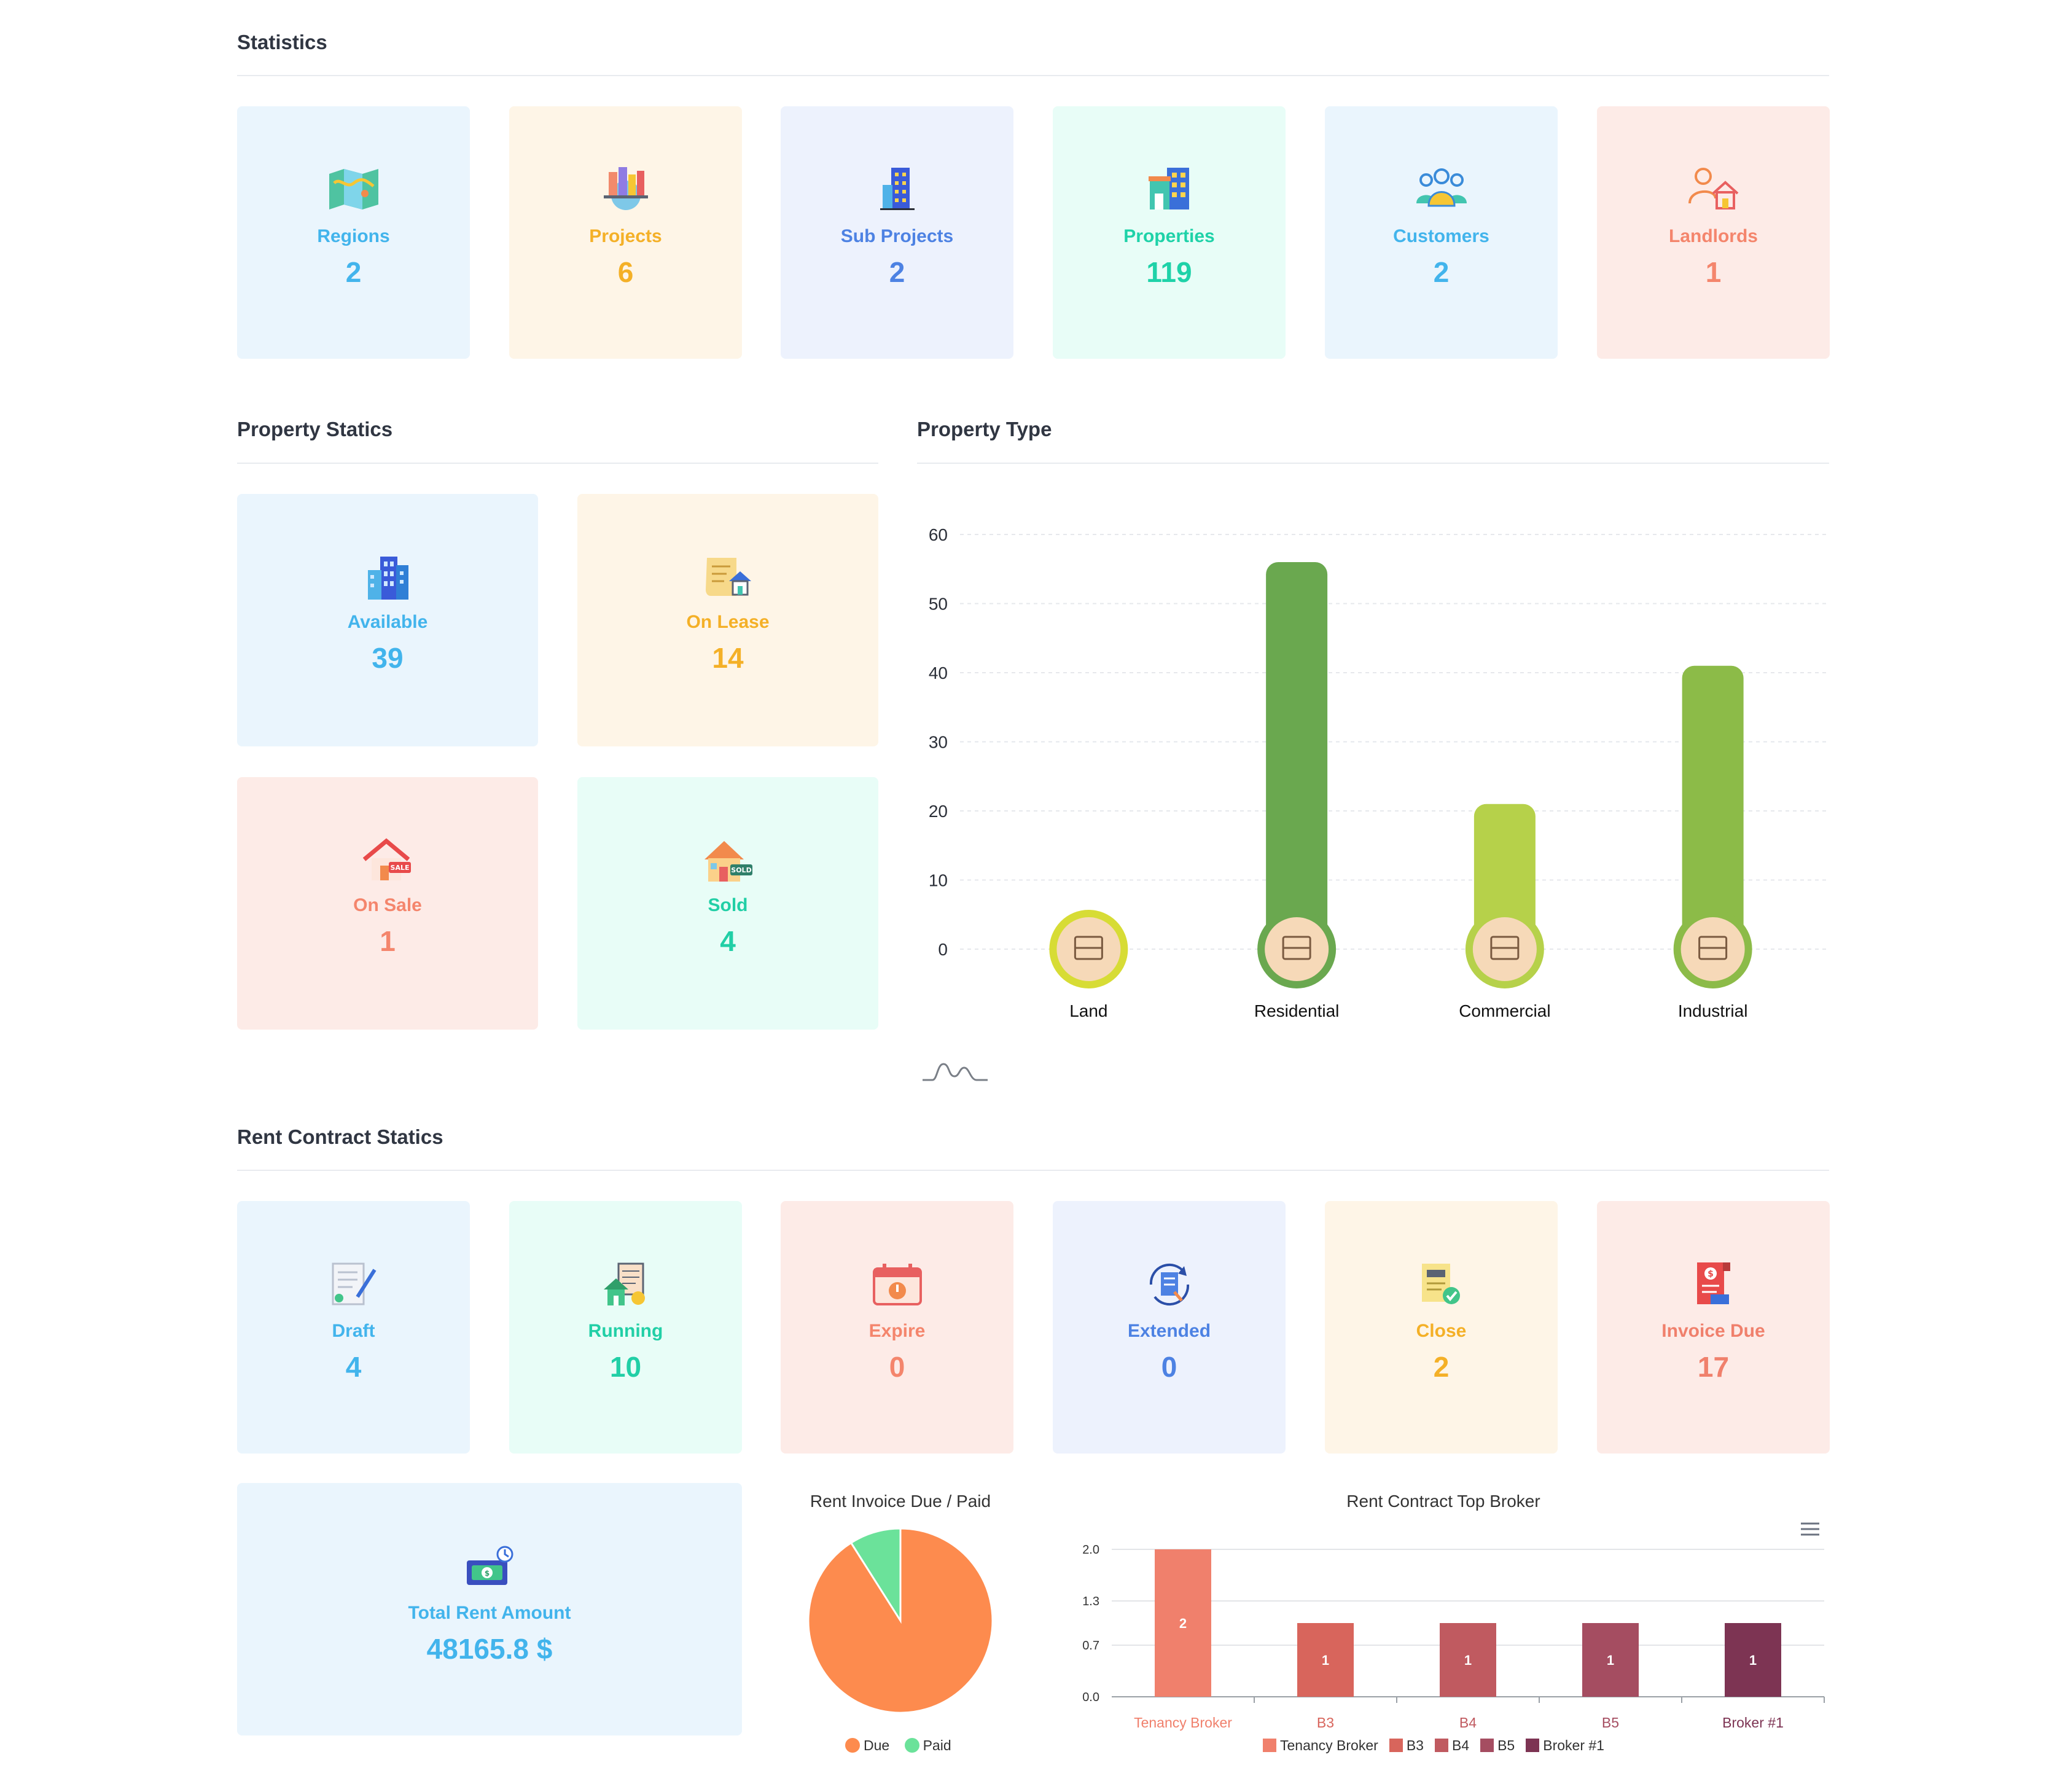 Image resolution: width=2057 pixels, height=1792 pixels. I want to click on running-house-icon, so click(624, 1283).